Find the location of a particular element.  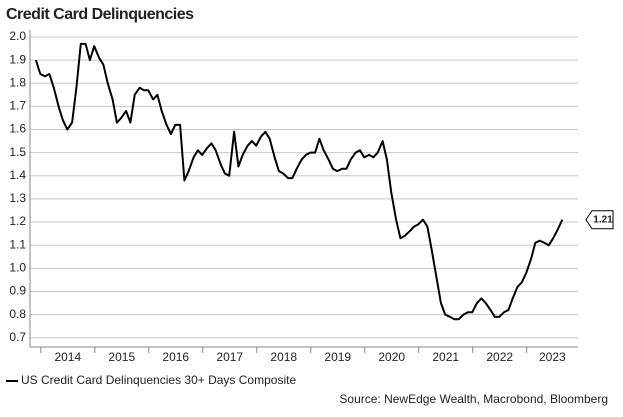

y-tick-label: 1.9 is located at coordinates (17, 59).